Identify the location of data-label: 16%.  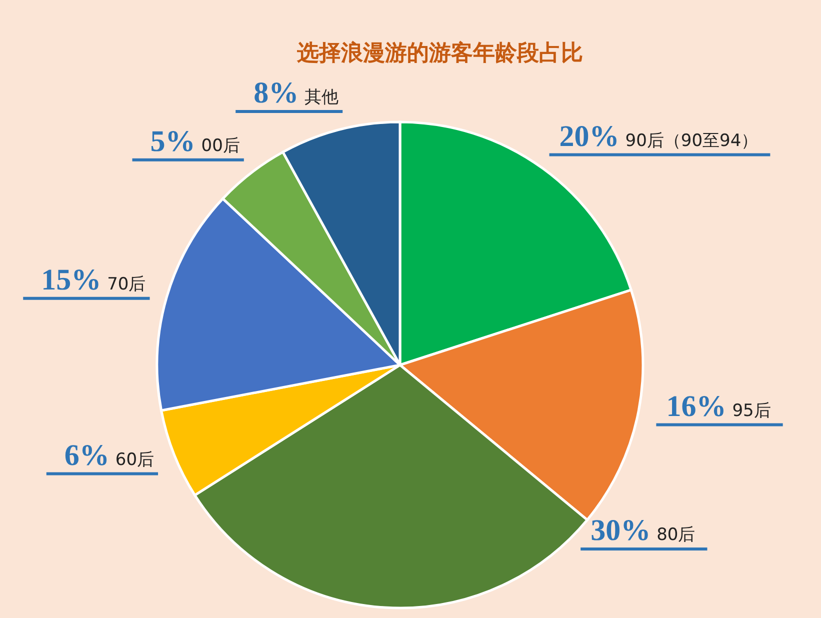
(696, 406).